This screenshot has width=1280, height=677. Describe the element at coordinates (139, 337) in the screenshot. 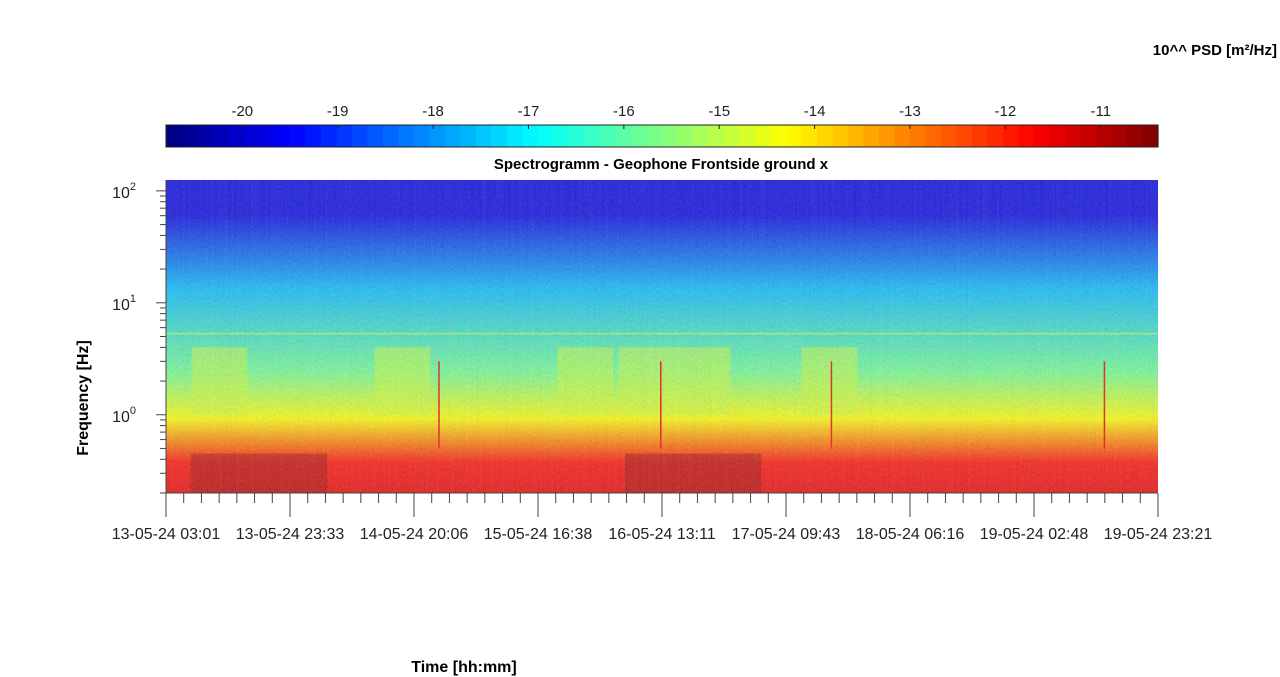

I see `y-axis: 10⁰ 10¹ 10²` at that location.